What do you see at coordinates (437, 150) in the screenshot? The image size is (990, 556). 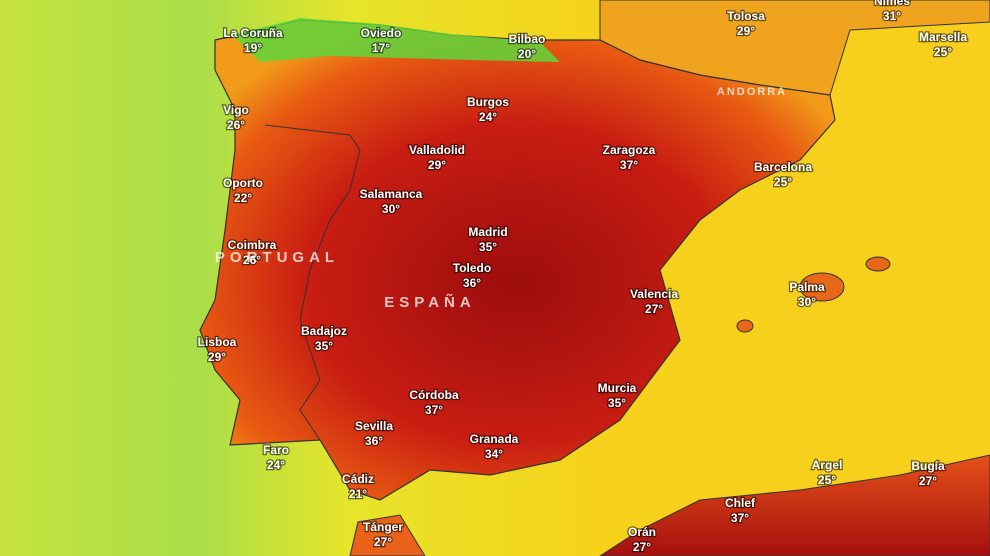 I see `city-name: Valladolid` at bounding box center [437, 150].